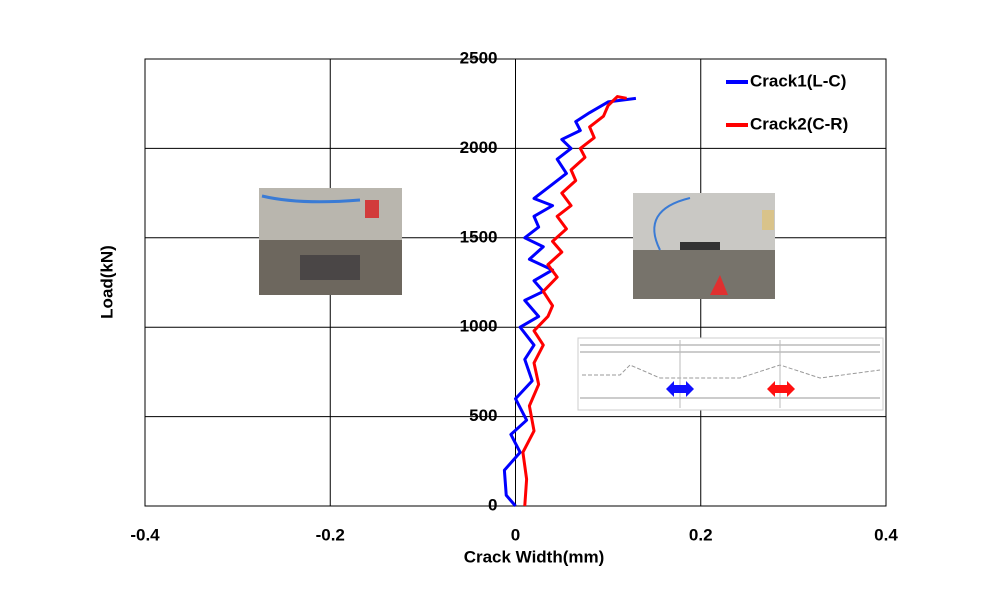  What do you see at coordinates (798, 80) in the screenshot?
I see `legend-label: Crack1(L-C)` at bounding box center [798, 80].